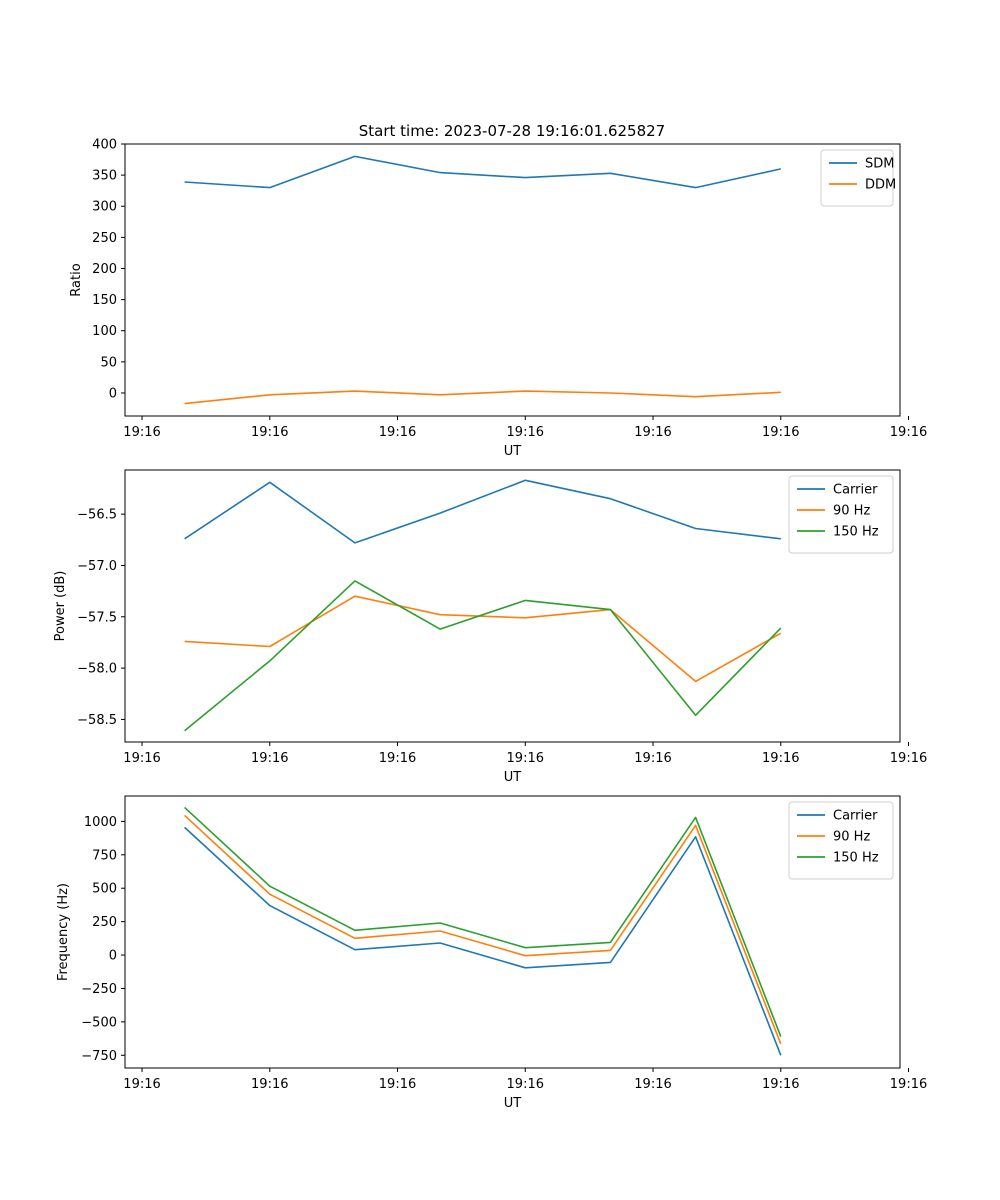 Image resolution: width=1000 pixels, height=1200 pixels. What do you see at coordinates (104, 331) in the screenshot?
I see `y-tick-label: 100` at bounding box center [104, 331].